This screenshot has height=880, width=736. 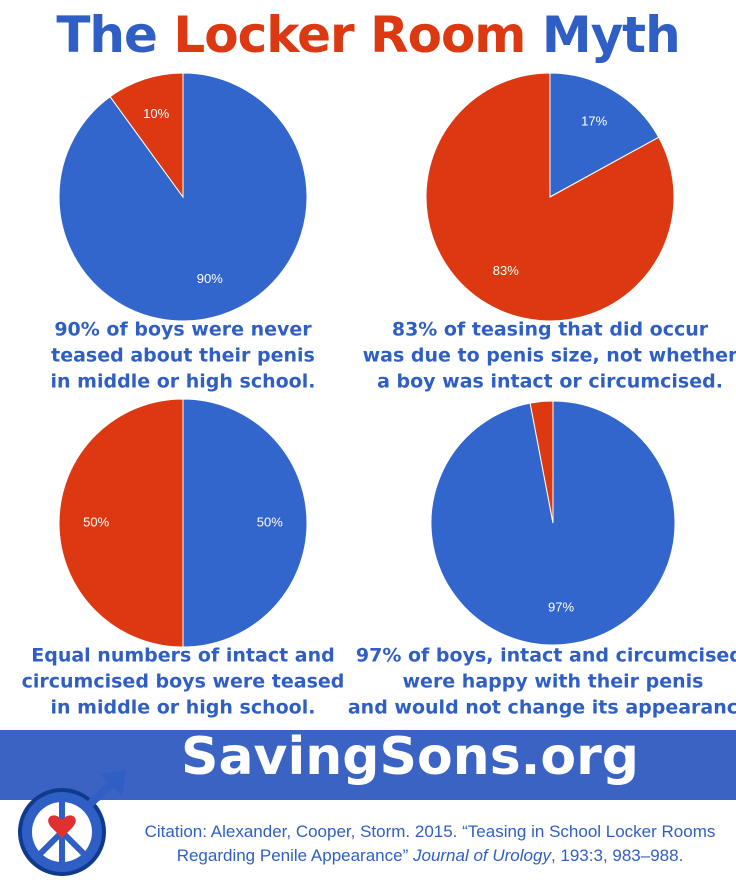 What do you see at coordinates (210, 278) in the screenshot?
I see `slice-label: 90%` at bounding box center [210, 278].